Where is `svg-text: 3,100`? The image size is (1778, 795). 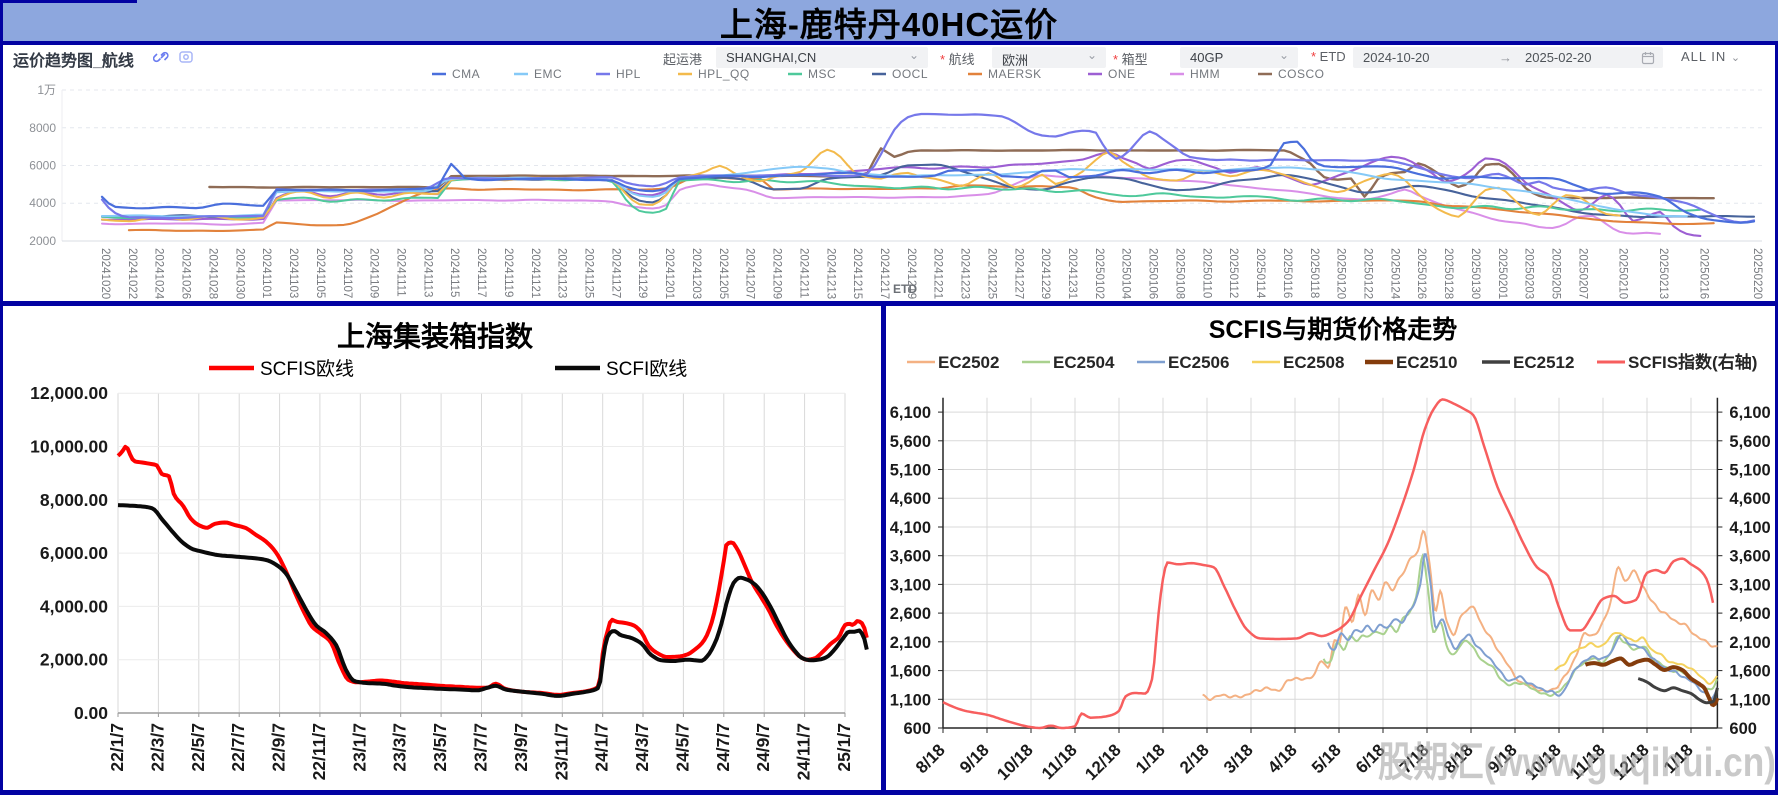
svg-text: 3,100 is located at coordinates (910, 585).